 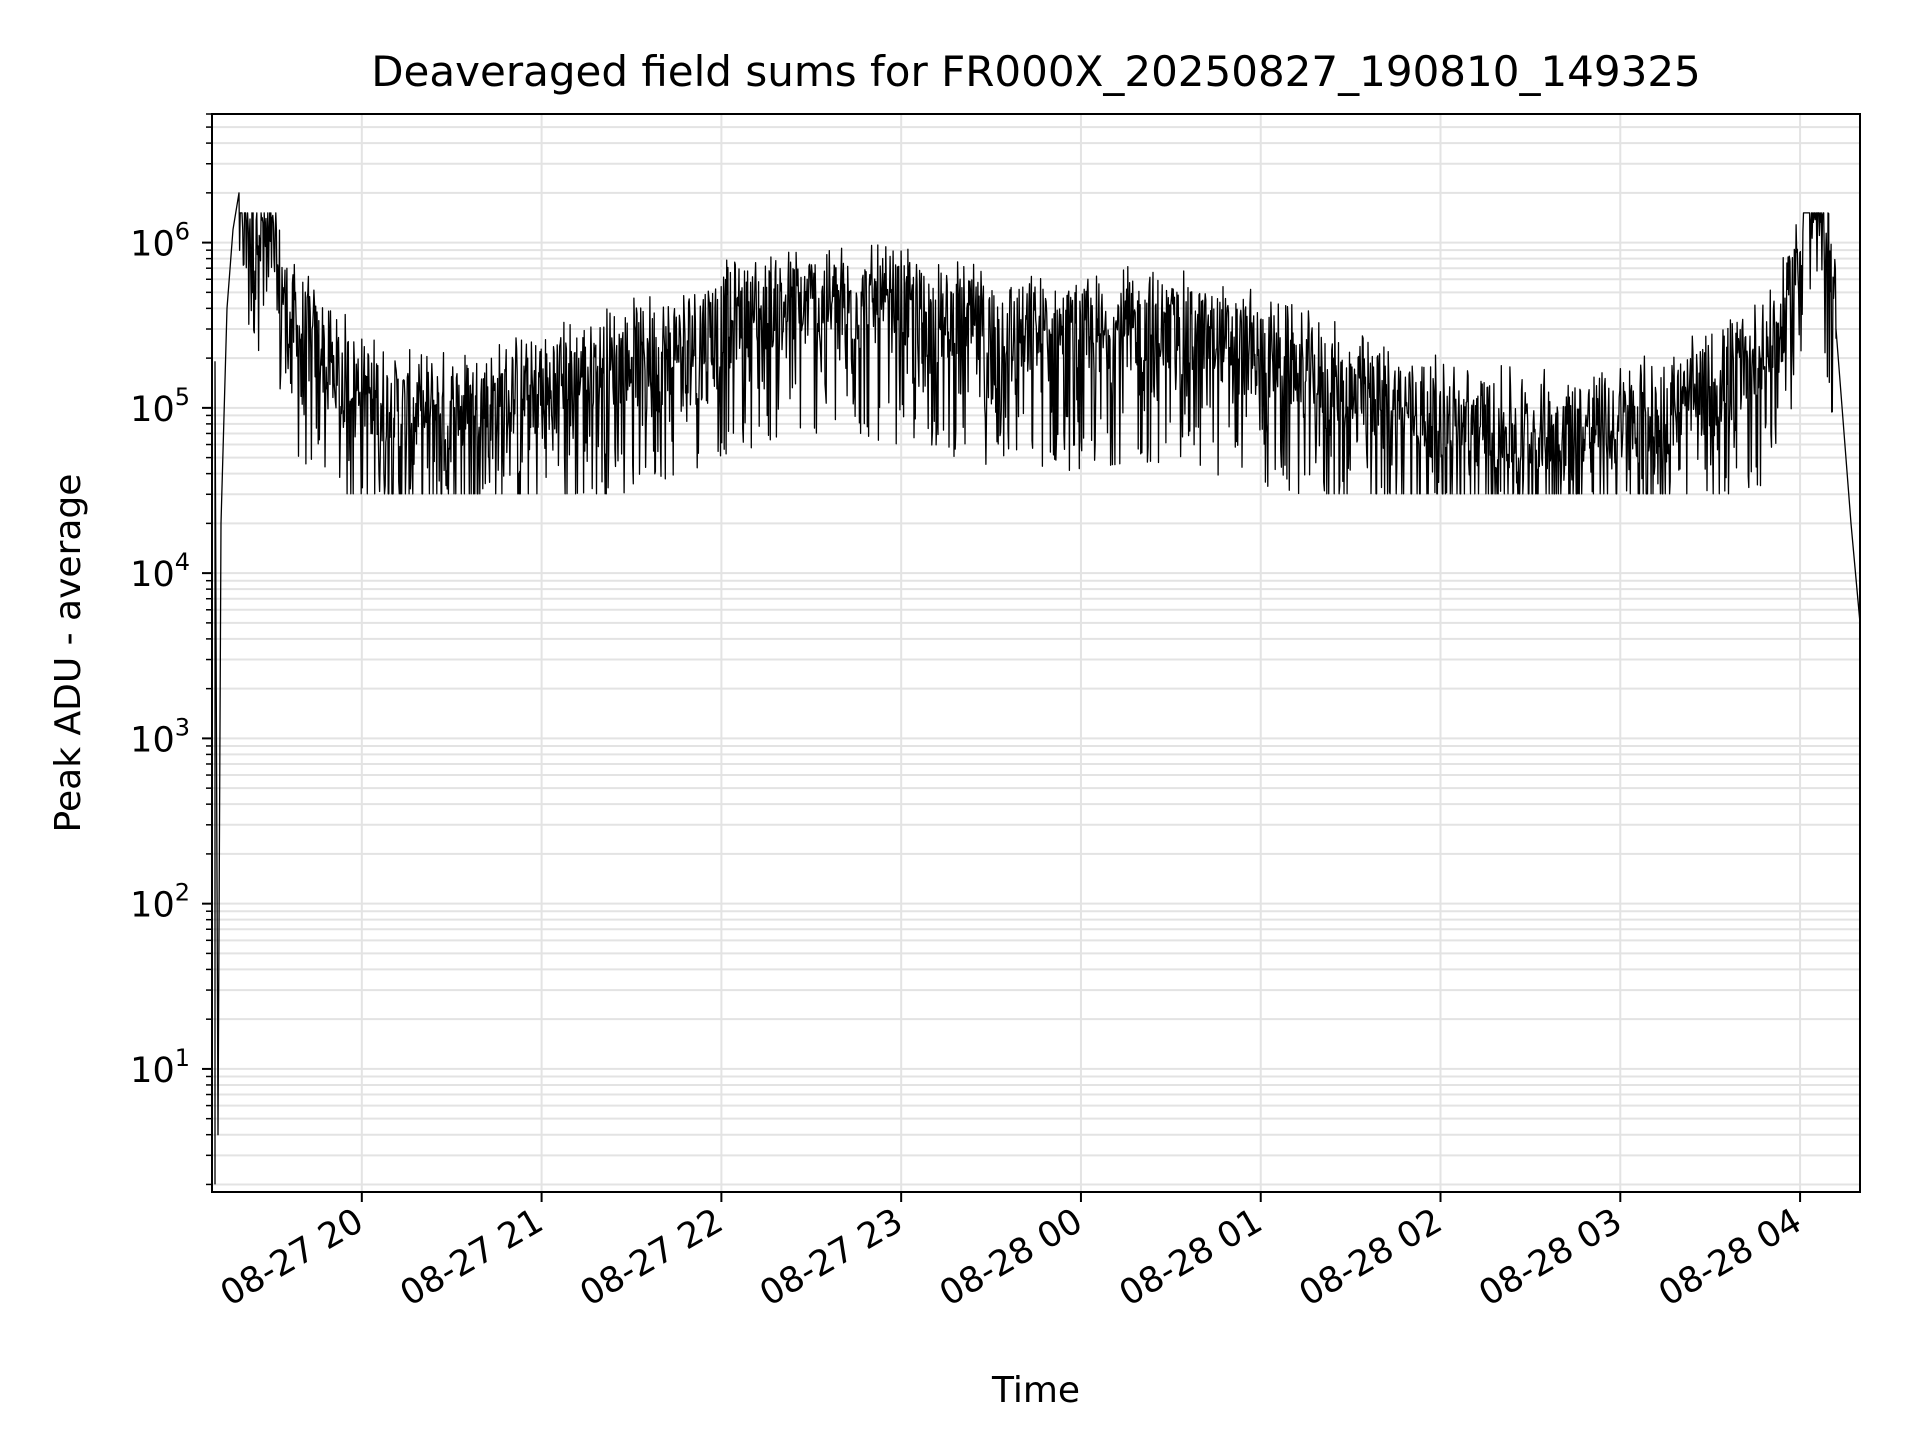 What do you see at coordinates (160, 406) in the screenshot?
I see `y-tick-label: 10⁵` at bounding box center [160, 406].